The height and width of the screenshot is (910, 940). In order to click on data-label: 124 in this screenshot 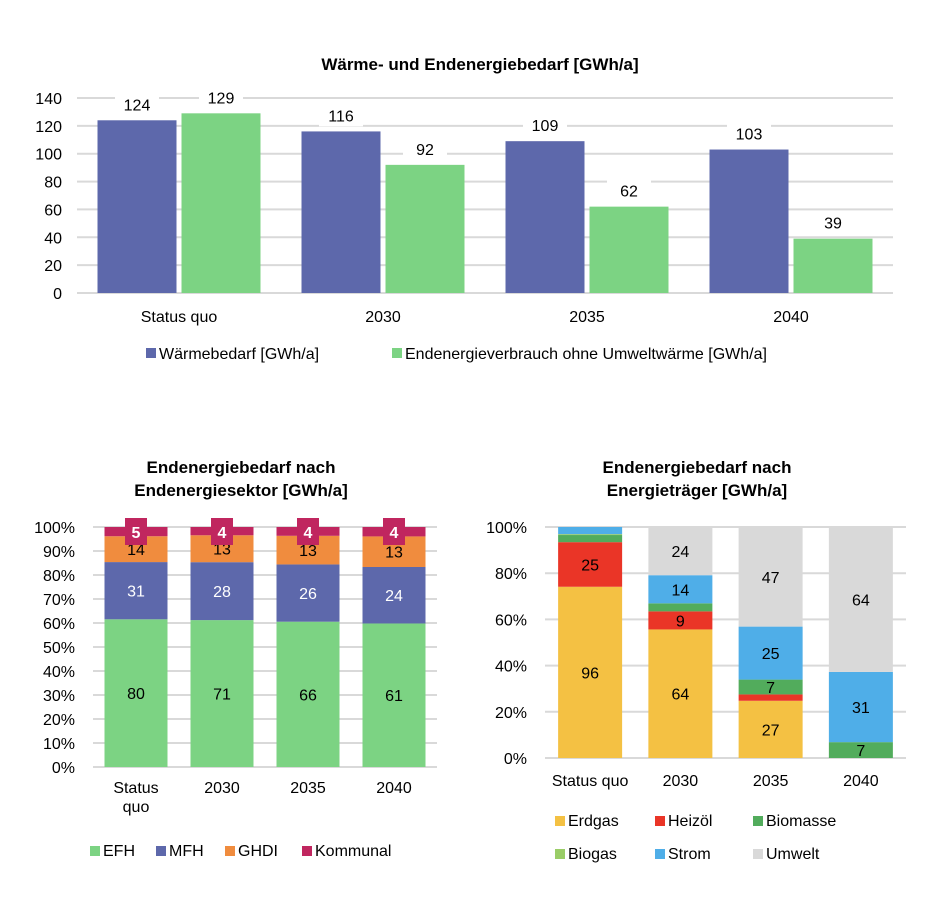, I will do `click(137, 105)`.